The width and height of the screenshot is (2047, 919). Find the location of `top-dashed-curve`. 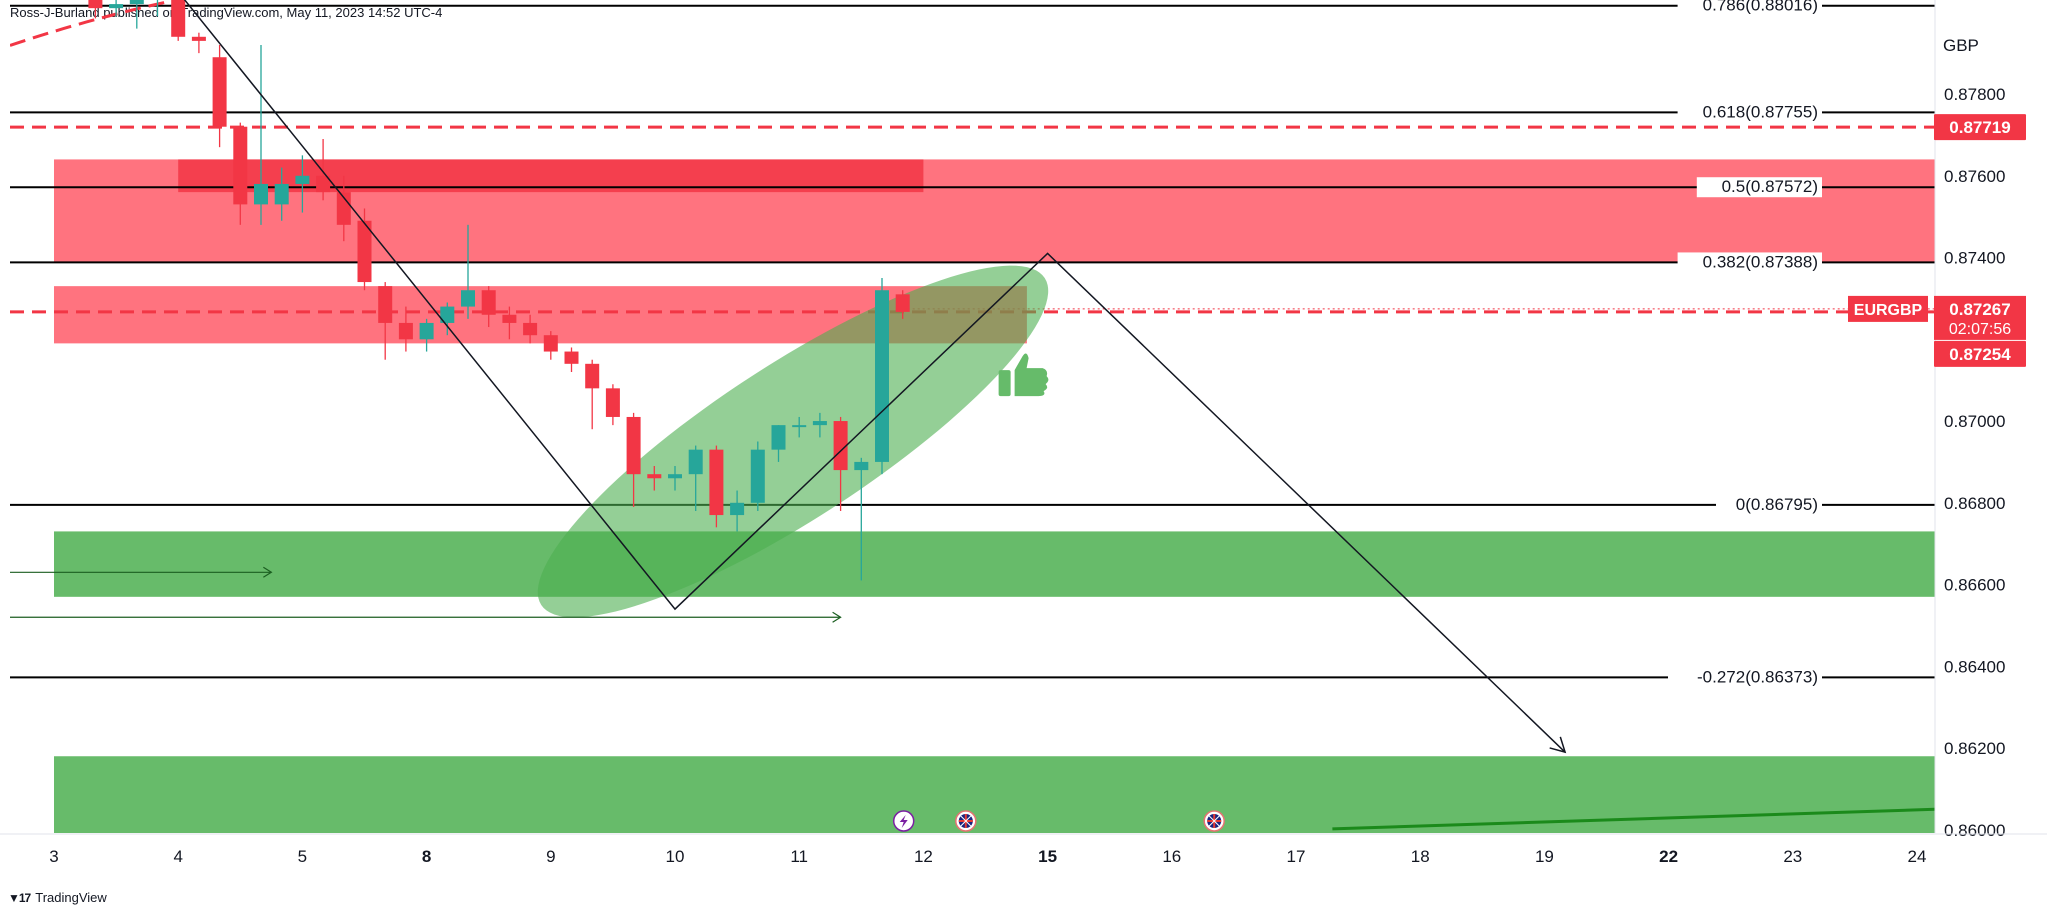

top-dashed-curve is located at coordinates (97, 23).